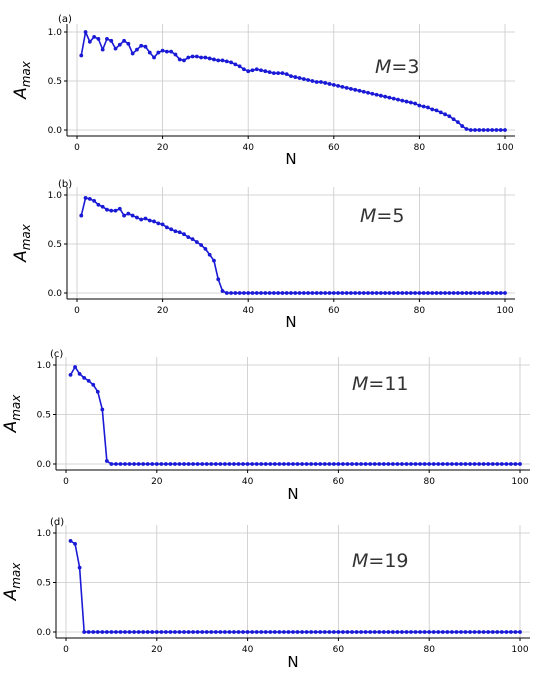 This screenshot has height=684, width=550. Describe the element at coordinates (44, 534) in the screenshot. I see `y-tick-label: 1.0` at that location.